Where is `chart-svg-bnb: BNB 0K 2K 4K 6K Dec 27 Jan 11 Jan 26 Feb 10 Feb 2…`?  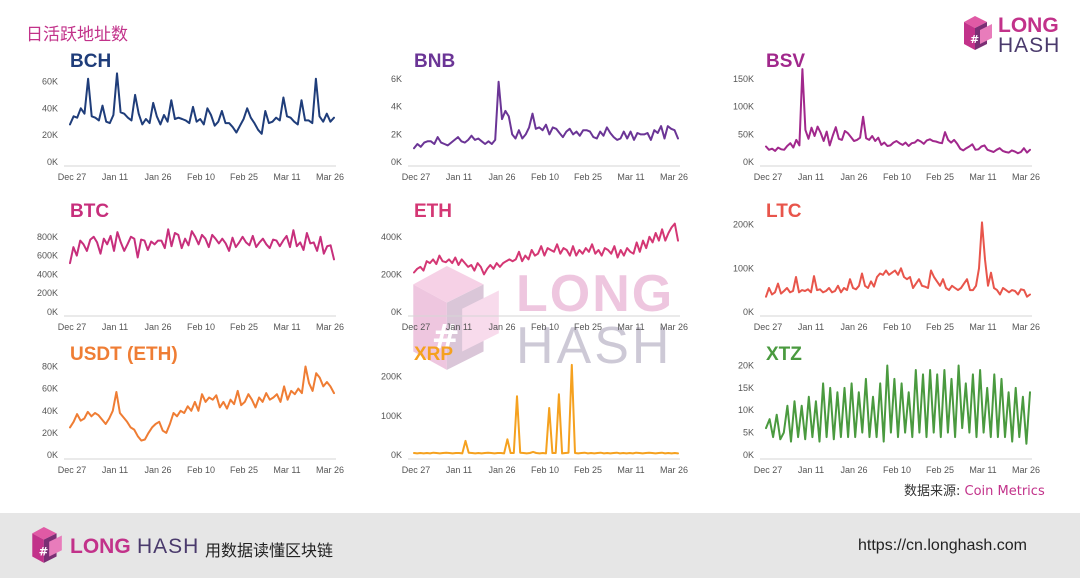 chart-svg-bnb: BNB 0K 2K 4K 6K Dec 27 Jan 11 Jan 26 Feb 10 Feb 2… is located at coordinates (539, 116).